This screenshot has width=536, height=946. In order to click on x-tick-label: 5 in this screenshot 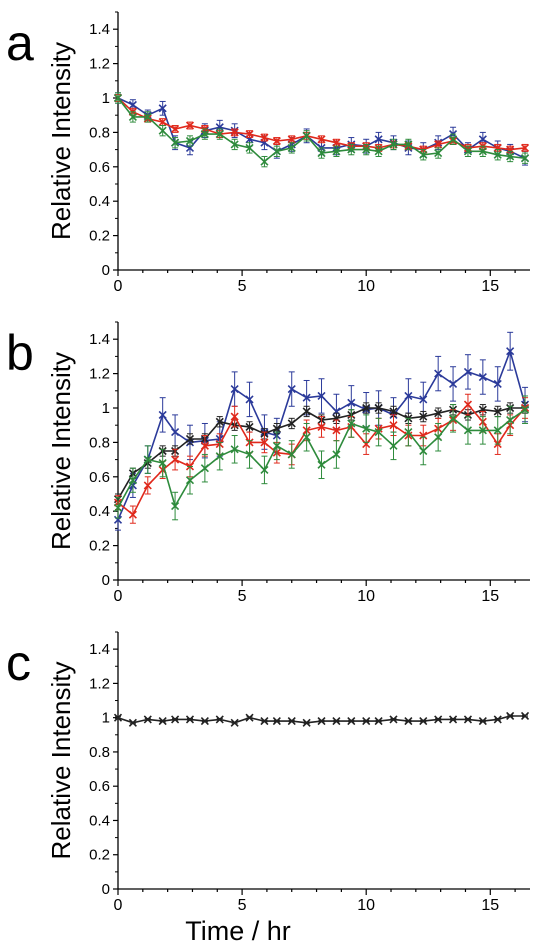, I will do `click(242, 905)`.